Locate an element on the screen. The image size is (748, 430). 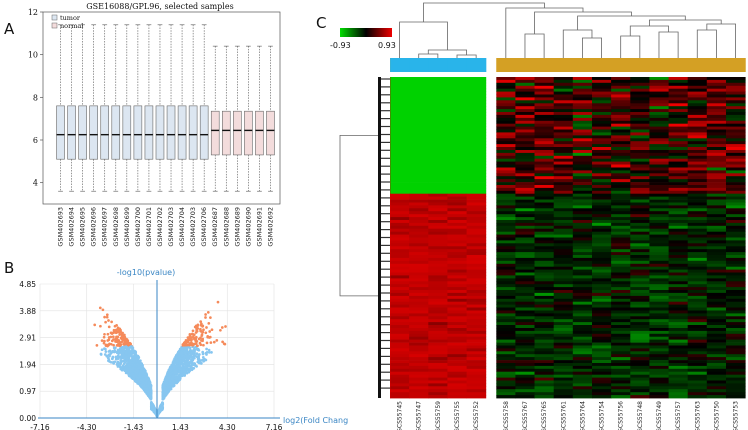
y-tick-label: 2.91 is located at coordinates (27, 338).